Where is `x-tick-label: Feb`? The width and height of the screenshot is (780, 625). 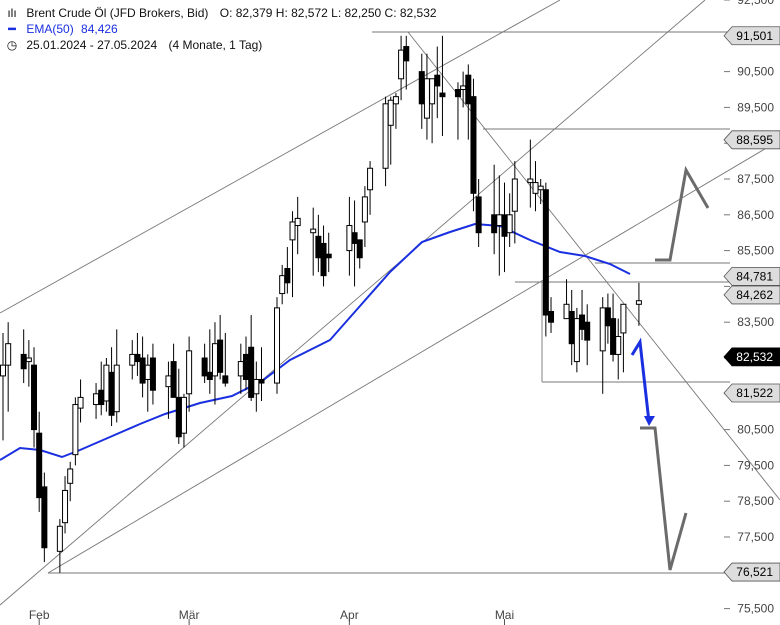 x-tick-label: Feb is located at coordinates (39, 615).